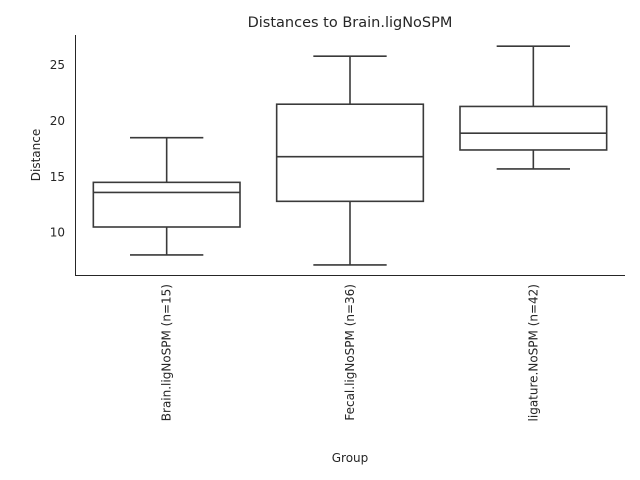  I want to click on x-tick-label: Fecal.ligNoSPM (n=36), so click(350, 352).